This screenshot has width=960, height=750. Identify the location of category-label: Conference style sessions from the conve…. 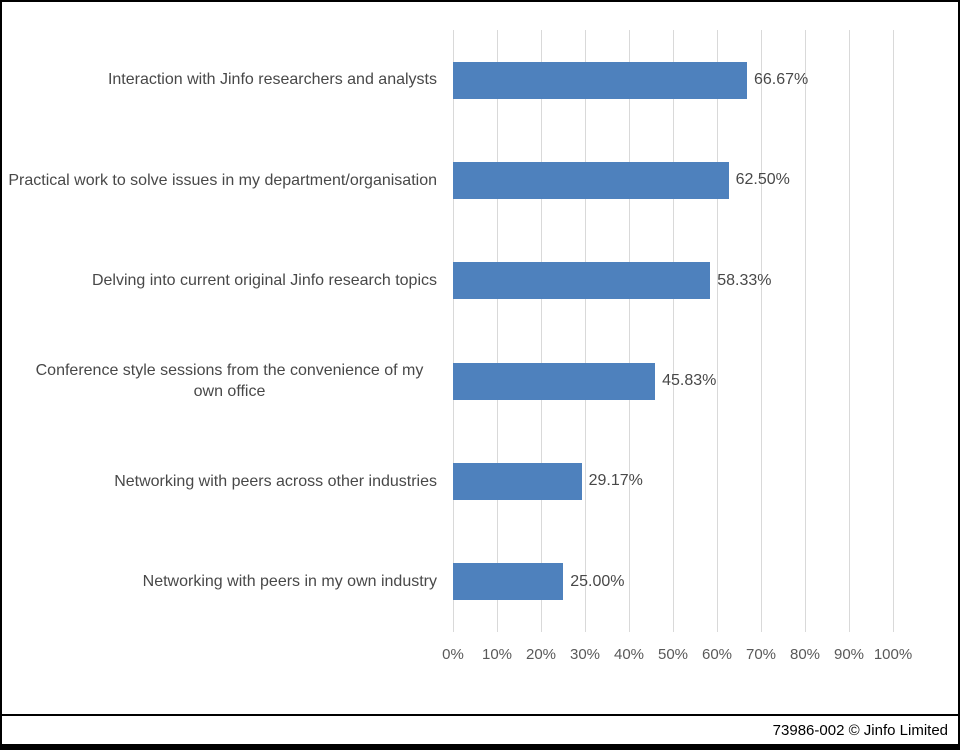
(229, 381).